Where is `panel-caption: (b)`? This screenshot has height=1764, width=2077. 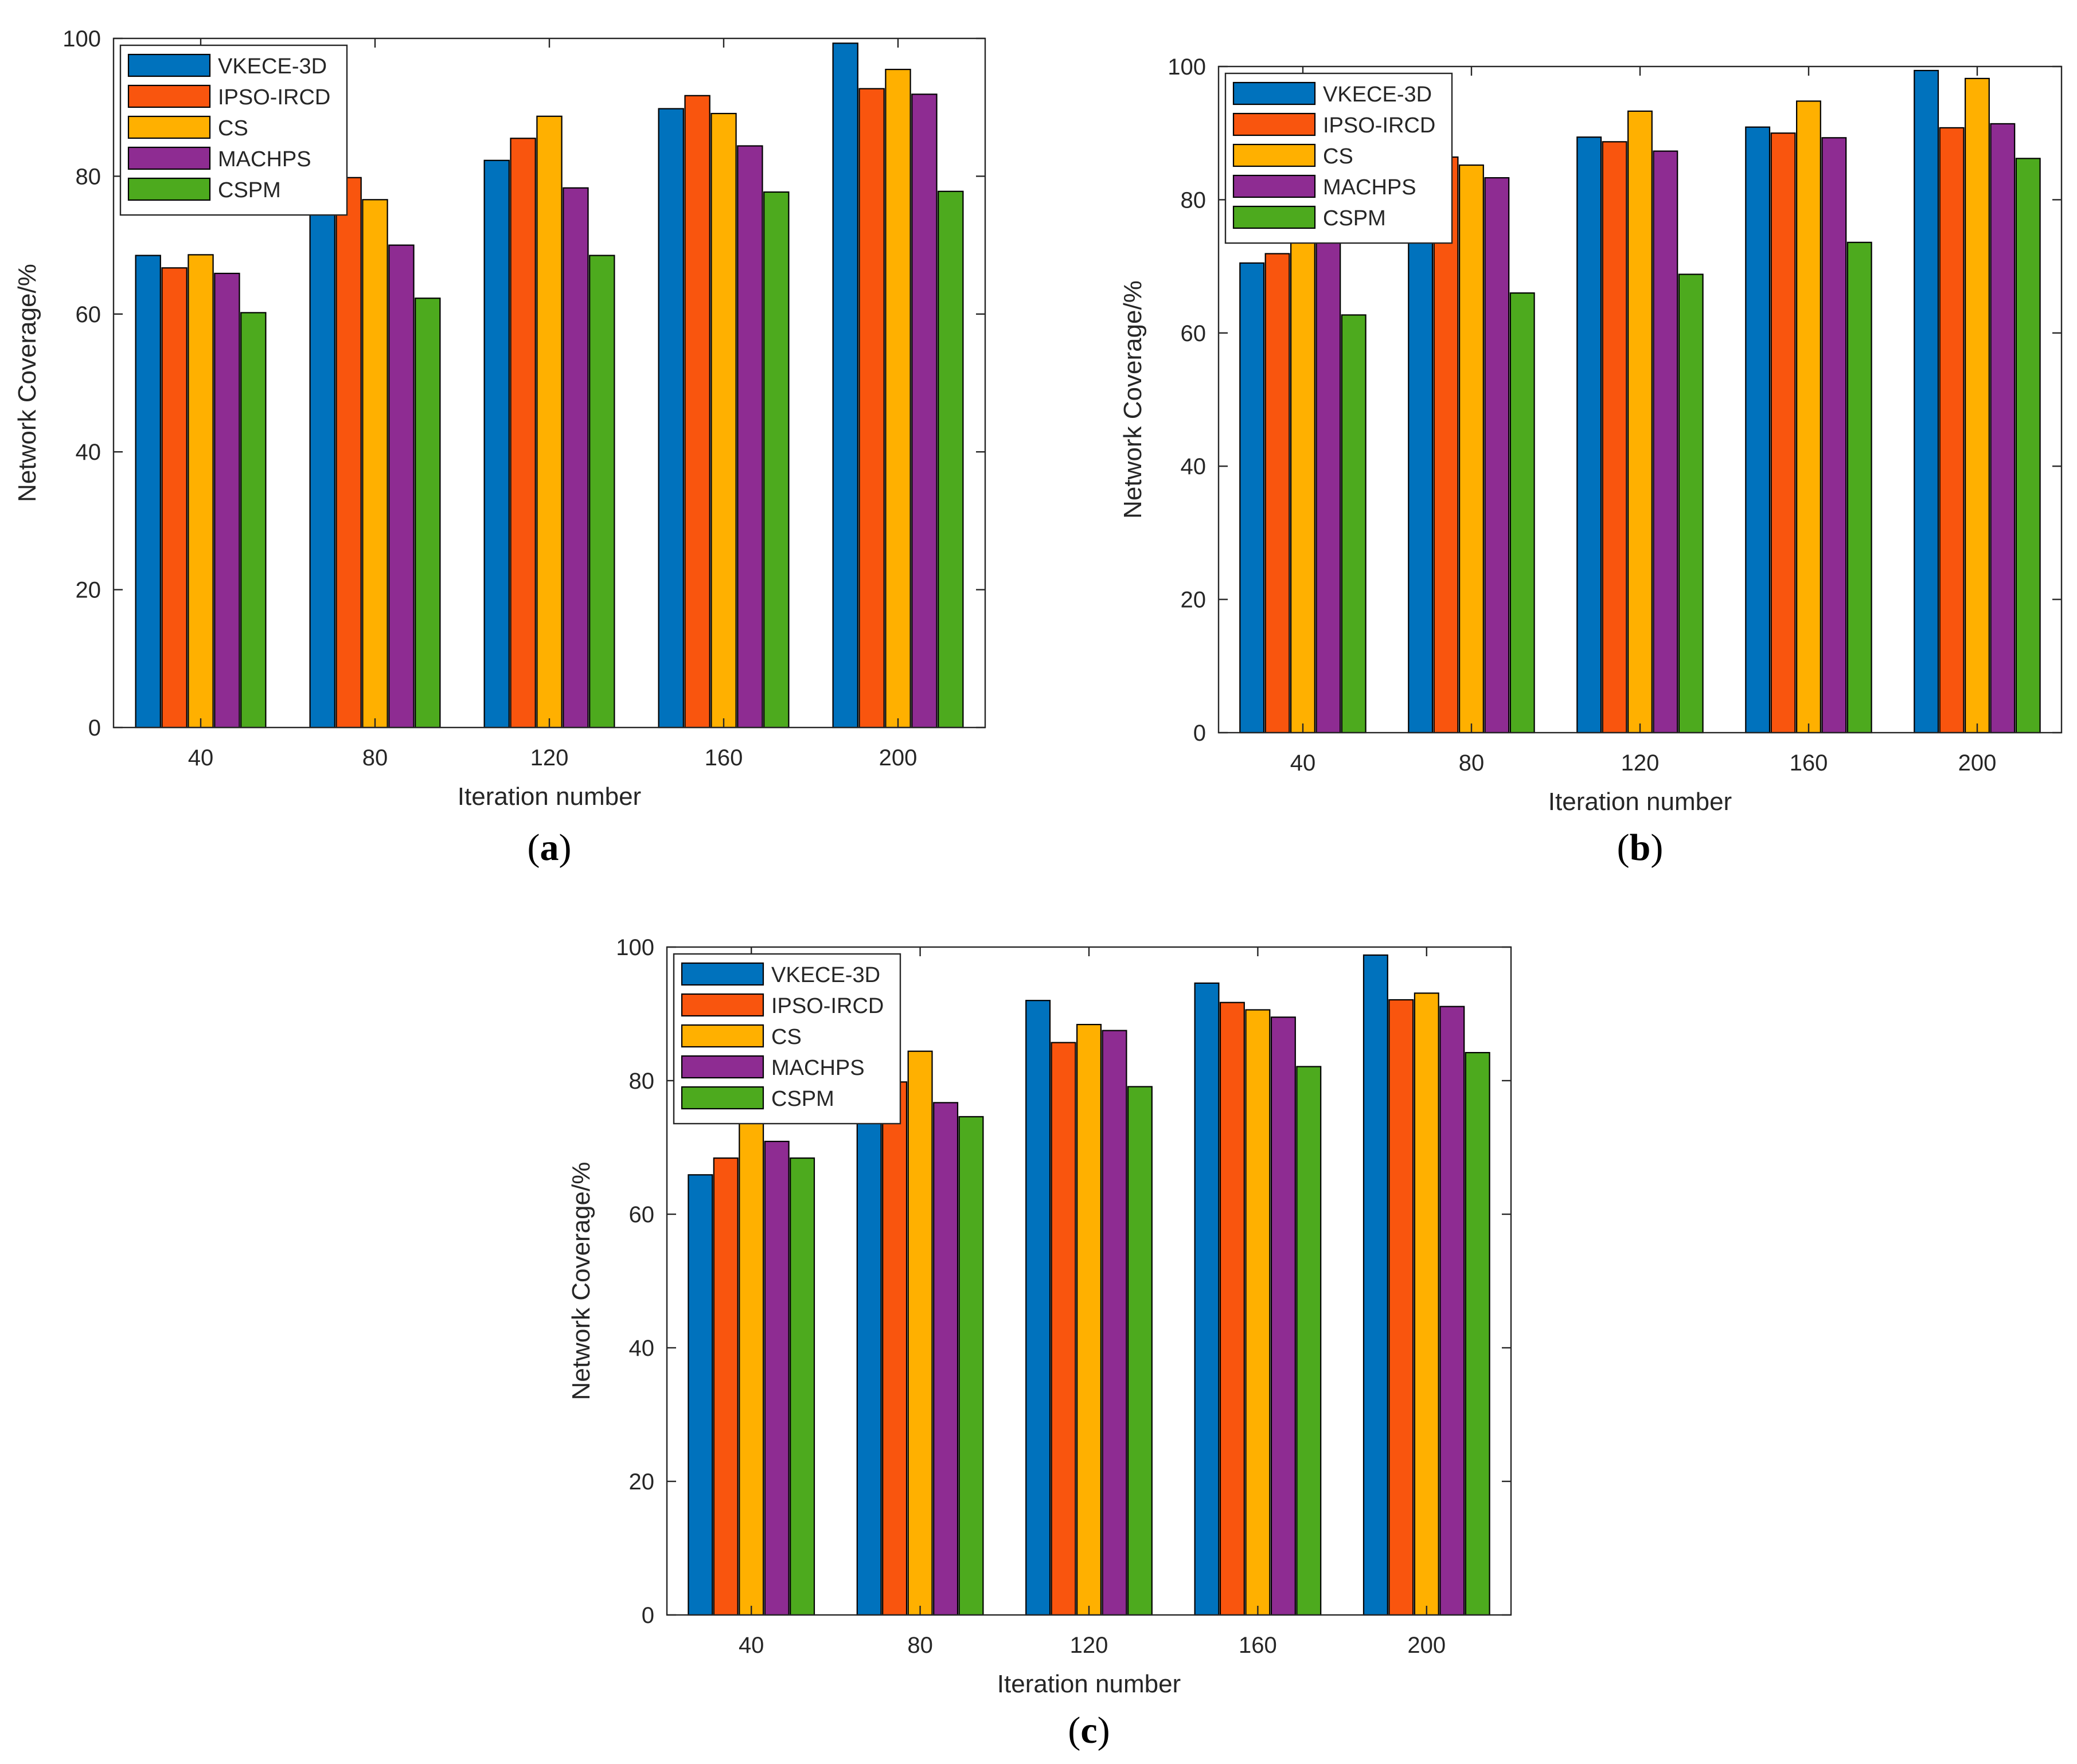 panel-caption: (b) is located at coordinates (1640, 848).